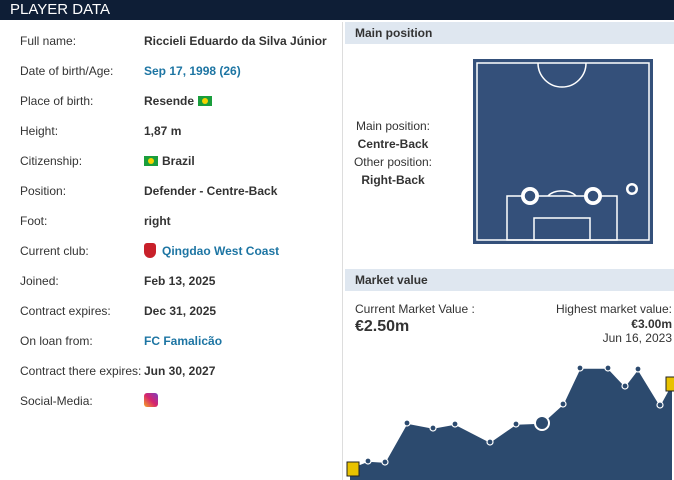 This screenshot has height=480, width=674. I want to click on row-label: Joined:, so click(39, 281).